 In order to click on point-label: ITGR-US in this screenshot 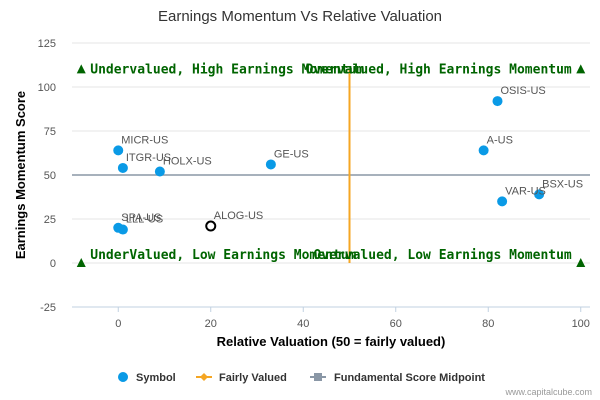, I will do `click(148, 158)`.